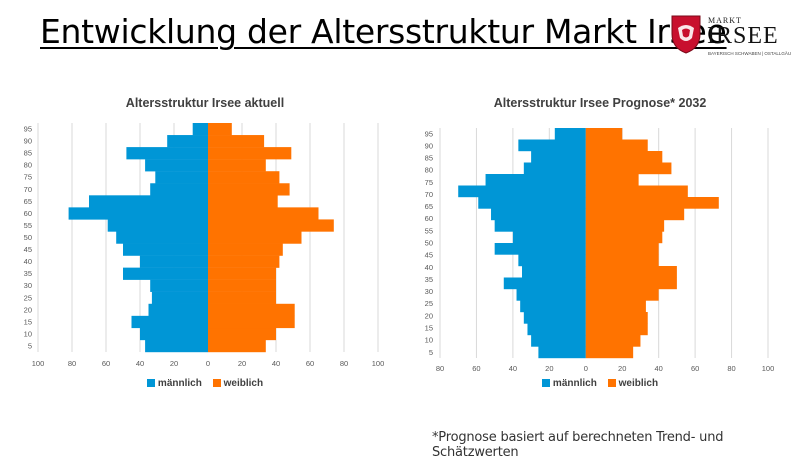 This screenshot has width=800, height=460. Describe the element at coordinates (731, 368) in the screenshot. I see `x-tick-label: 80` at that location.